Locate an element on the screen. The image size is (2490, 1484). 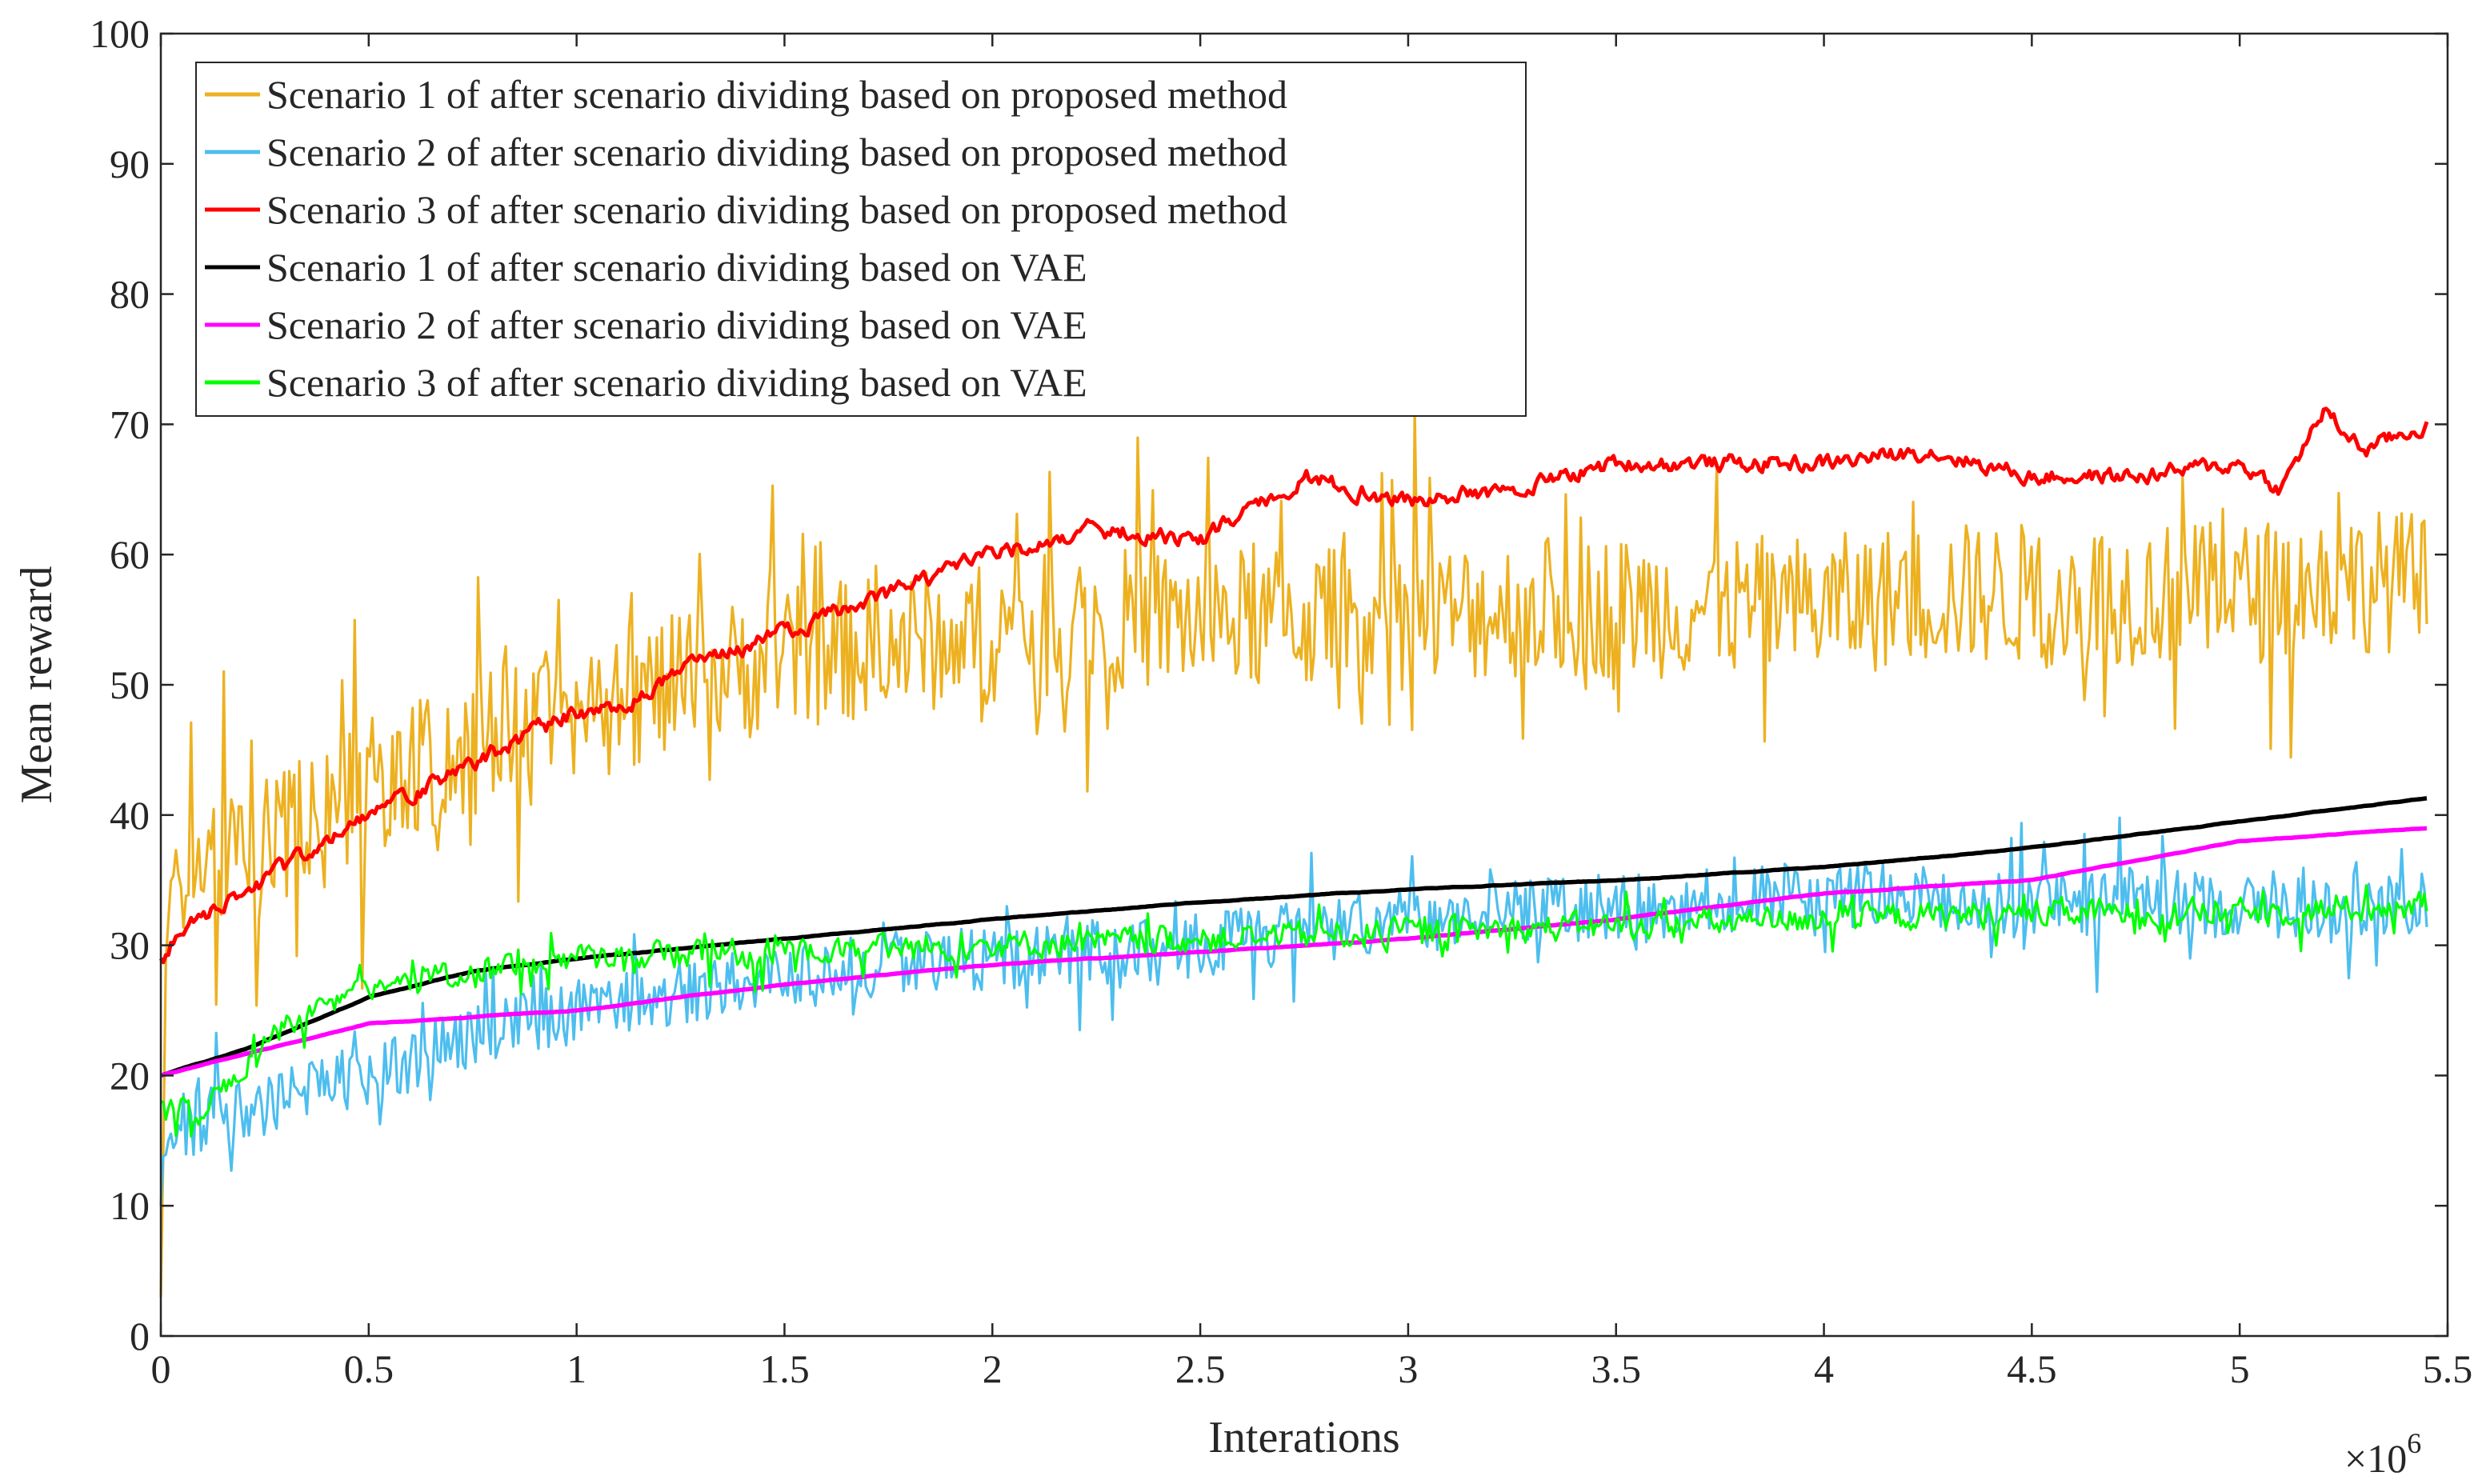
y-axis-label: Mean reward is located at coordinates (37, 685).